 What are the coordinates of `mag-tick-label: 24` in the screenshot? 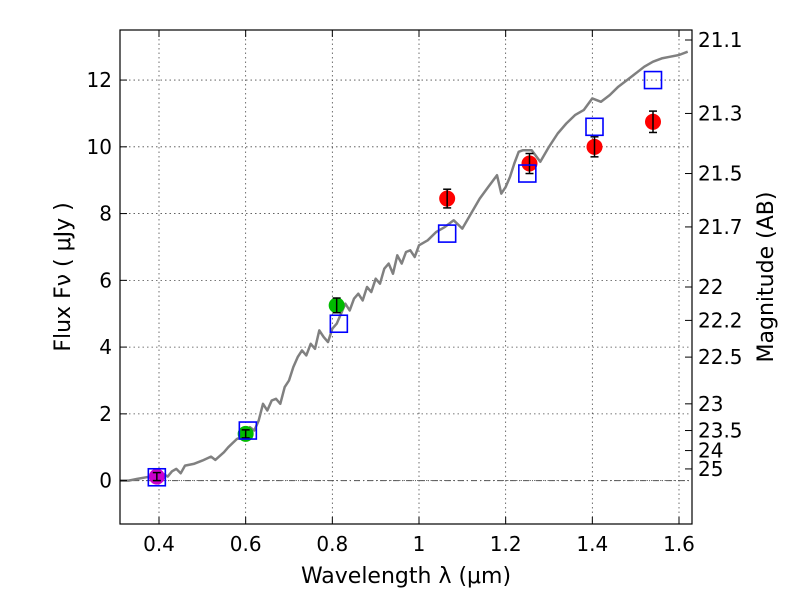 It's located at (710, 451).